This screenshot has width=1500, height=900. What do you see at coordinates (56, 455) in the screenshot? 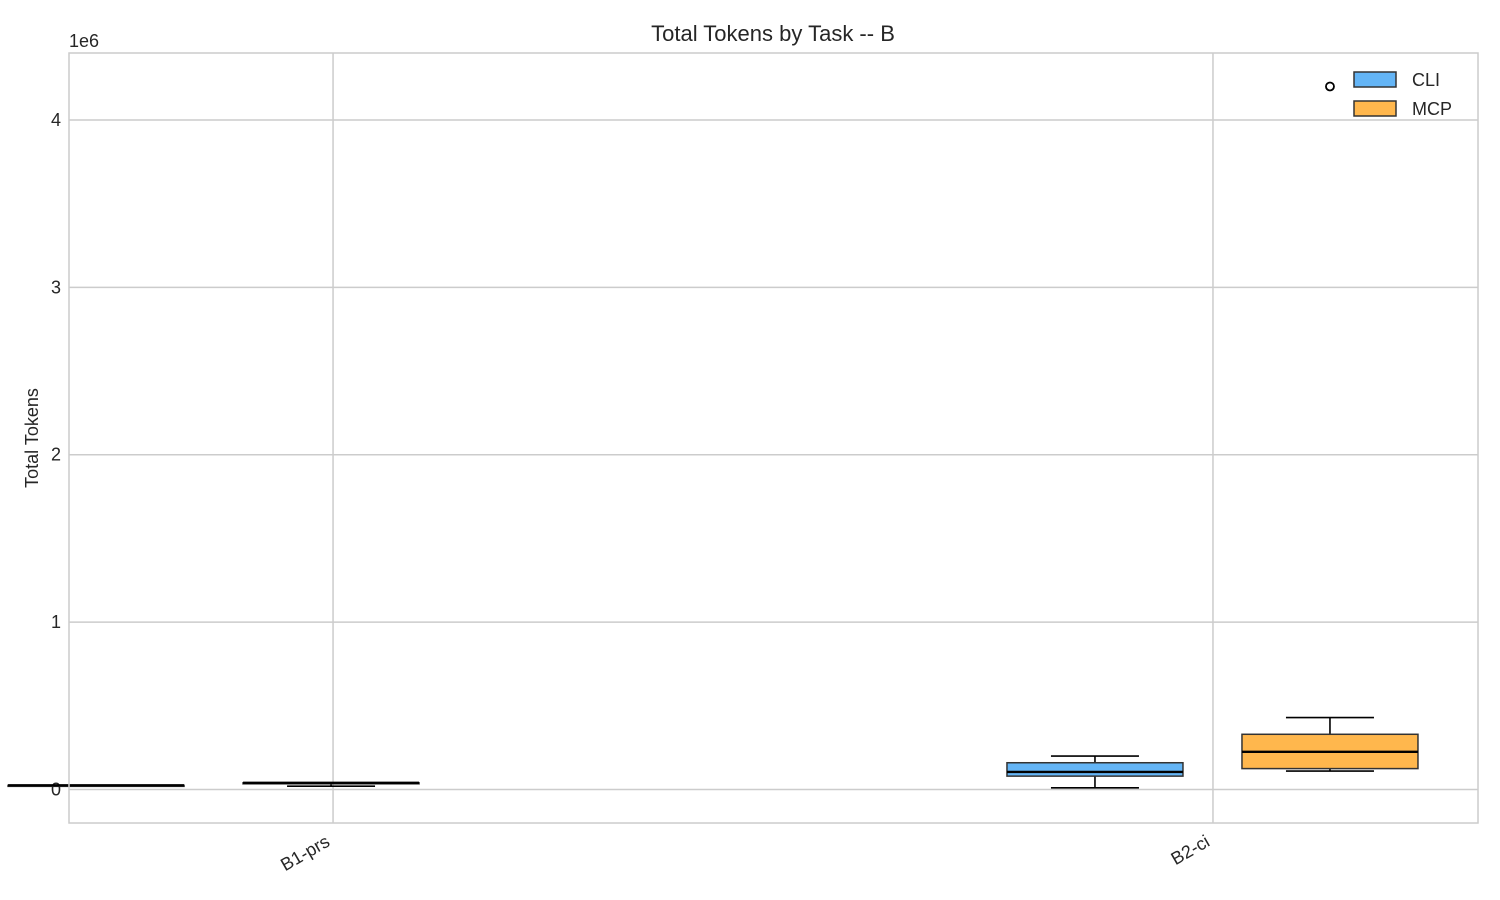
I see `y-tick-label: 2` at bounding box center [56, 455].